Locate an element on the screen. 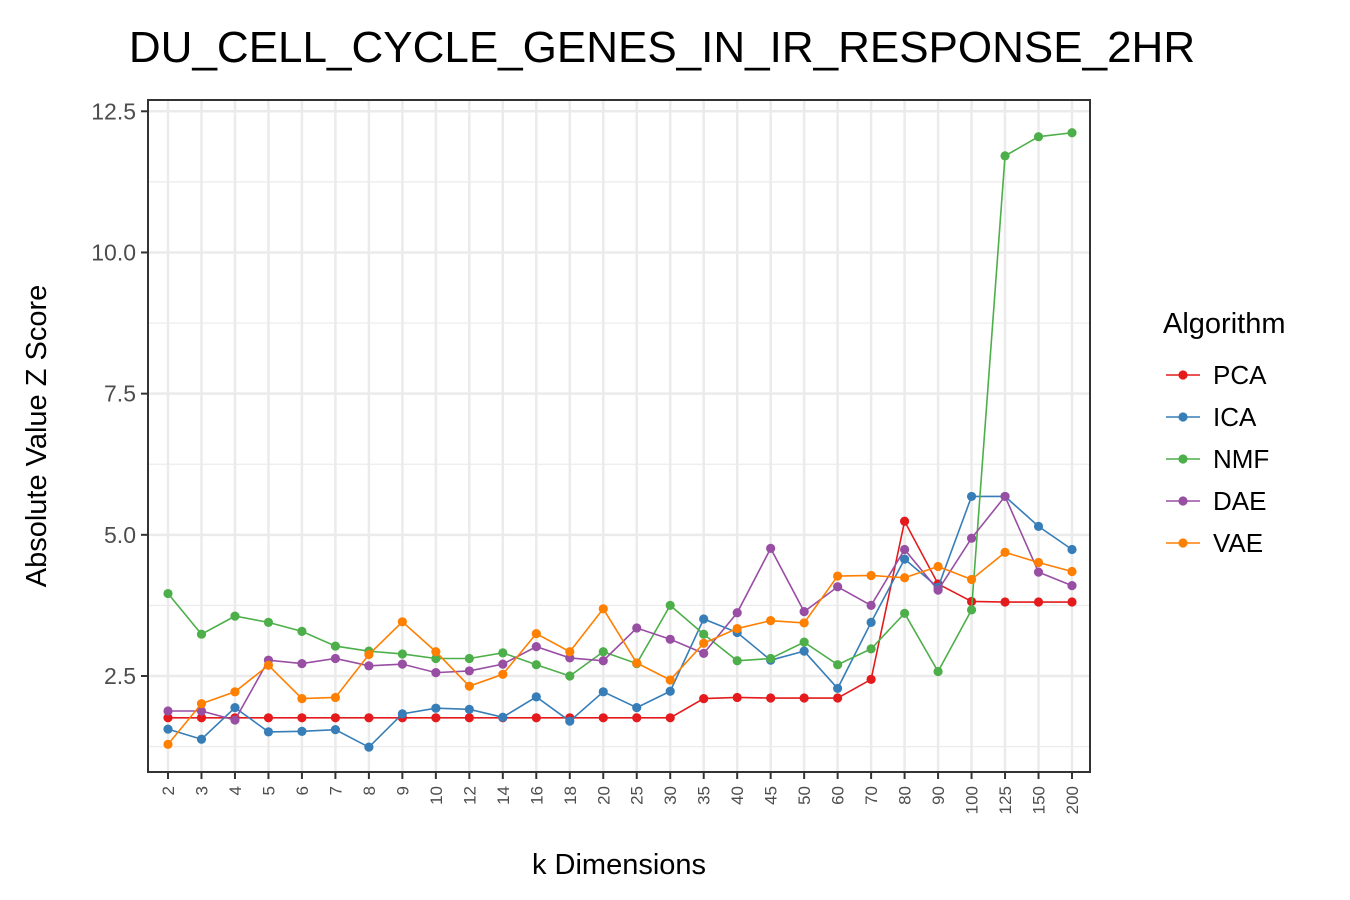  legend-title: Algorithm is located at coordinates (1224, 324).